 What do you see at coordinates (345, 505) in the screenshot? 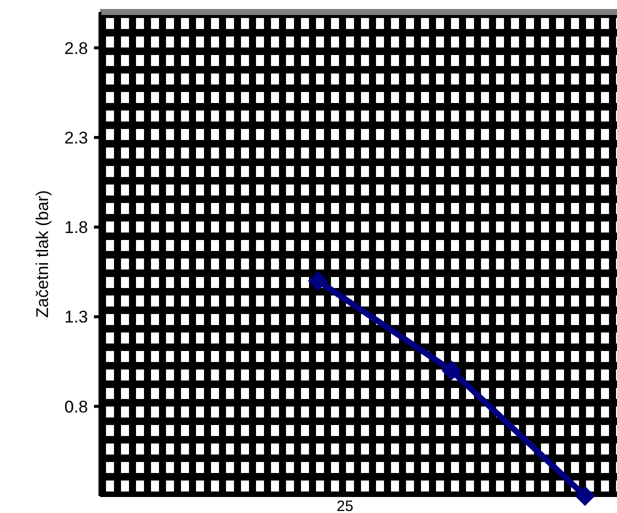
I see `text: 25` at bounding box center [345, 505].